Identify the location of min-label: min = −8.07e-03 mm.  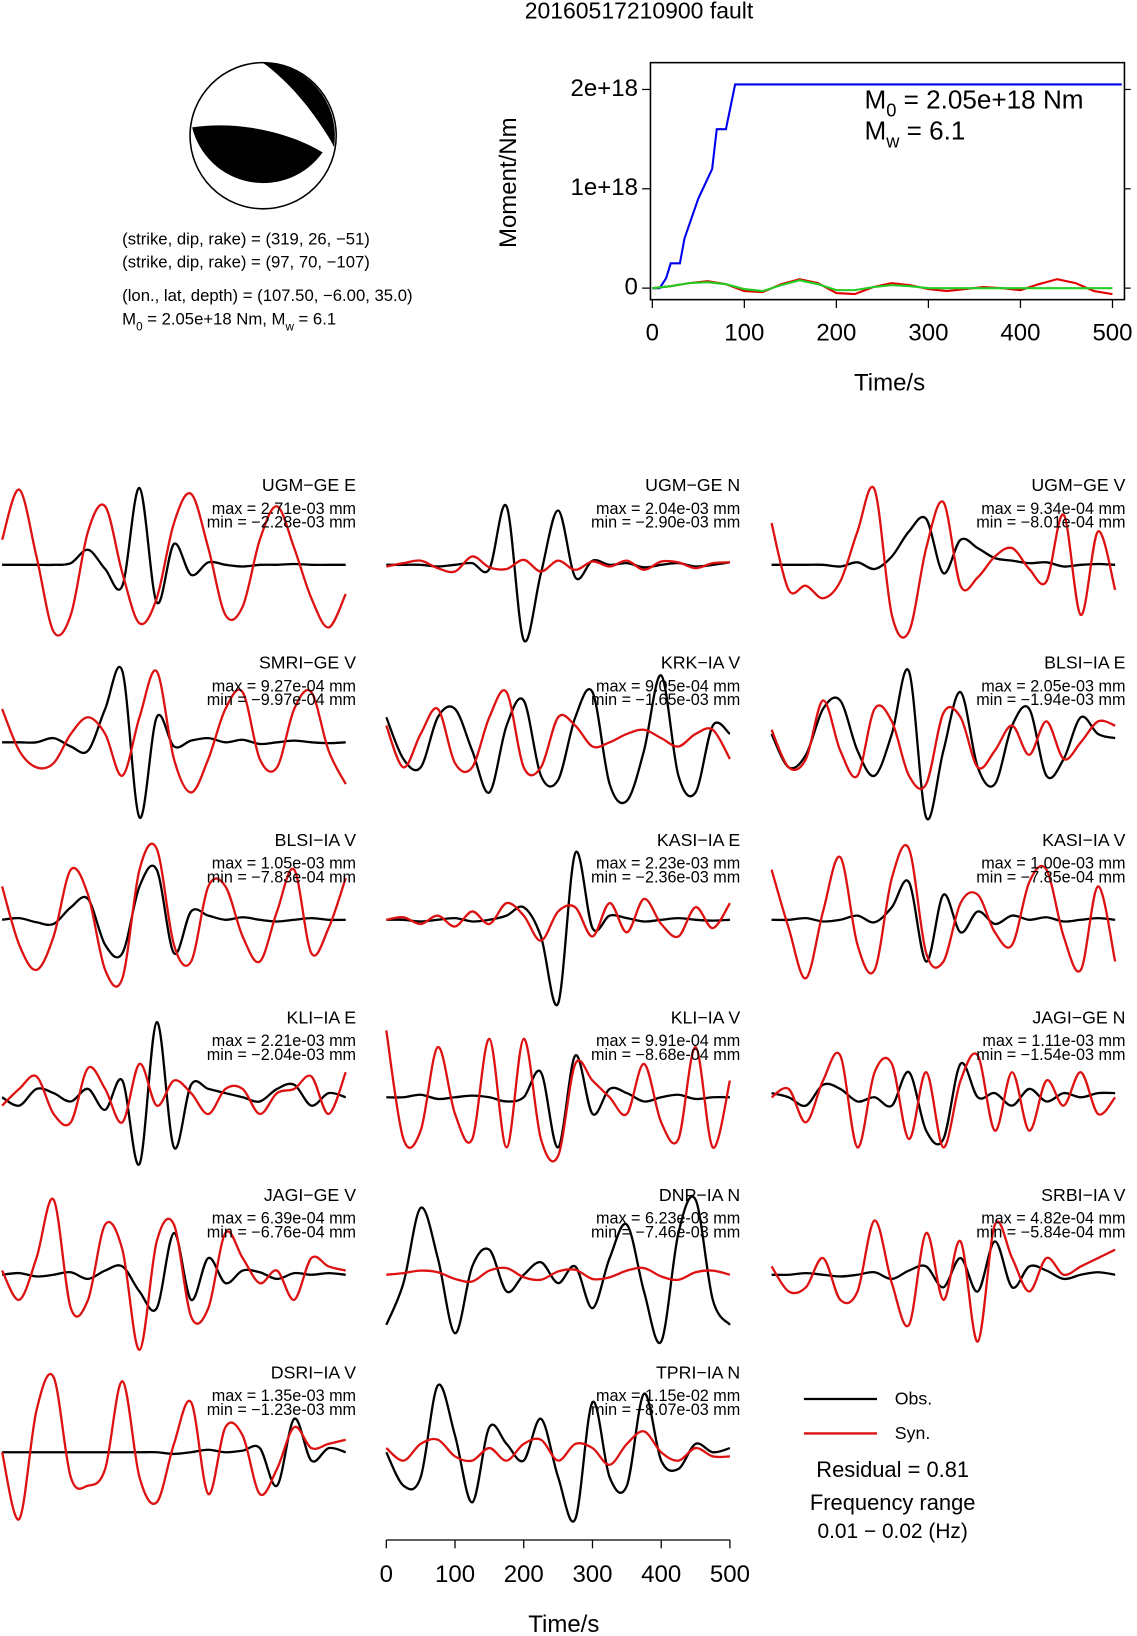
(665, 1410).